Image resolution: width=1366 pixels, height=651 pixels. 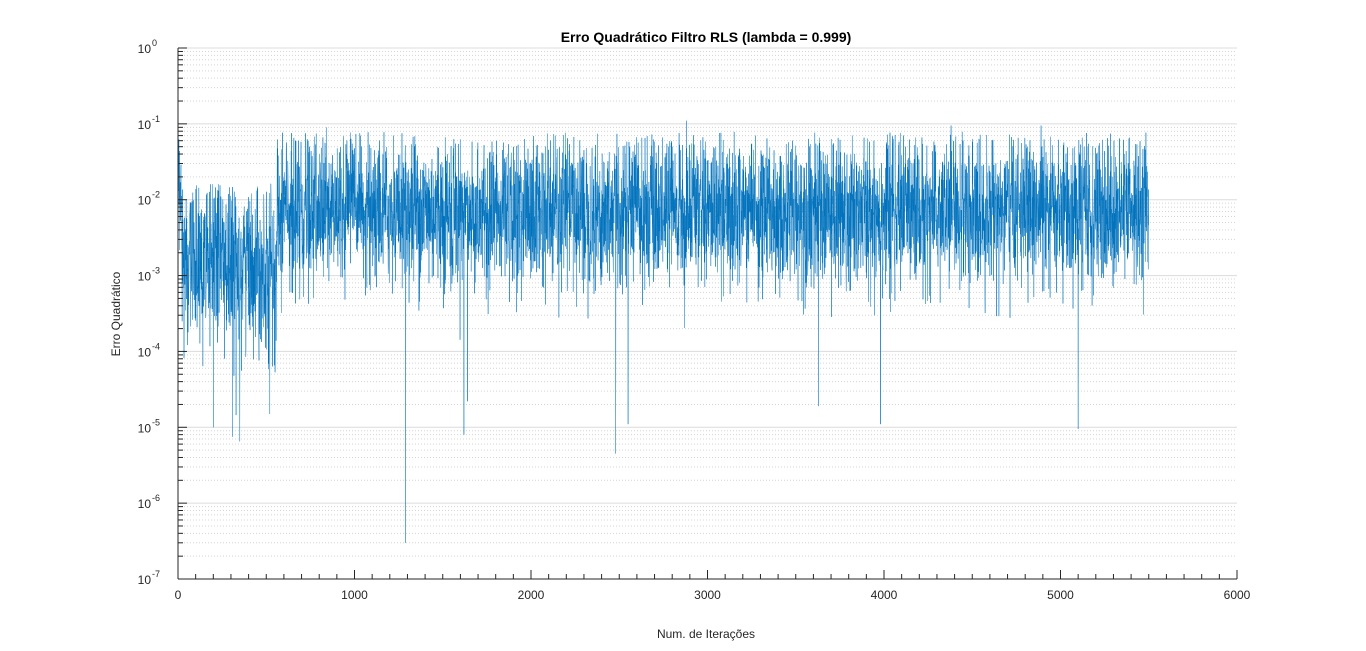 I want to click on y-tick-label-exponent: -2, so click(x=156, y=195).